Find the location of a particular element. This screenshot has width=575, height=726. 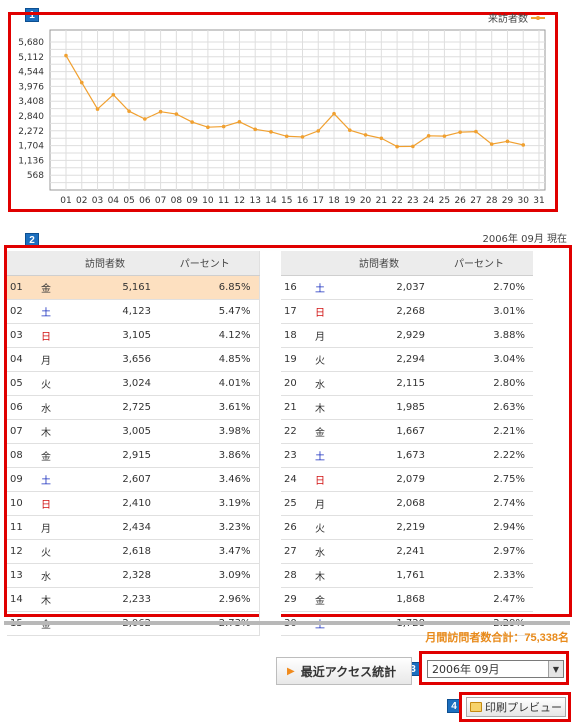

weekday-cell: 金 is located at coordinates (320, 599).